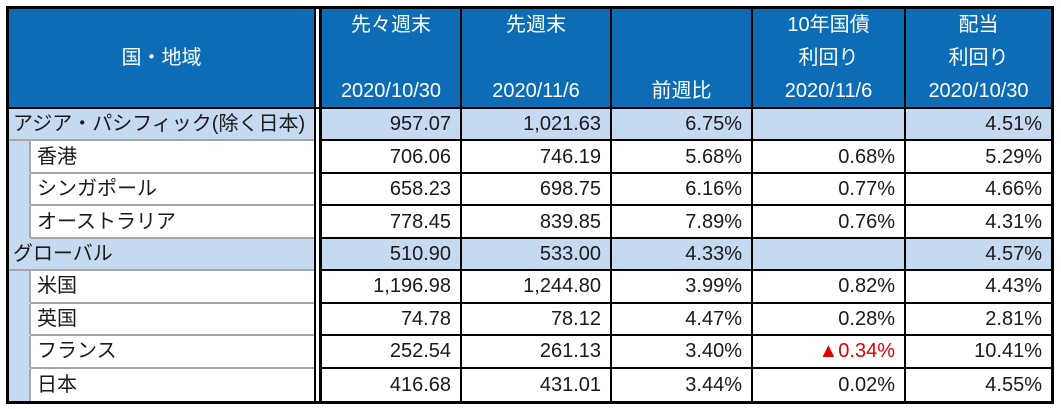 Image resolution: width=1061 pixels, height=409 pixels. What do you see at coordinates (682, 222) in the screenshot?
I see `wow-change-cell: 7.89%` at bounding box center [682, 222].